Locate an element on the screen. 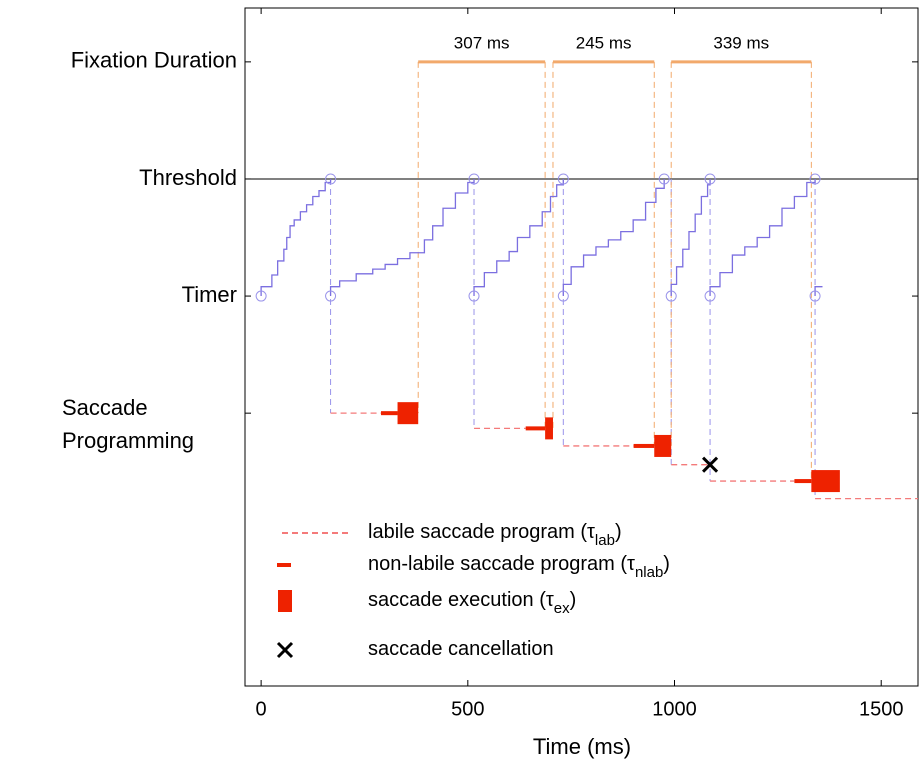 This screenshot has height=772, width=921. y-tick-label: Timer is located at coordinates (209, 294).